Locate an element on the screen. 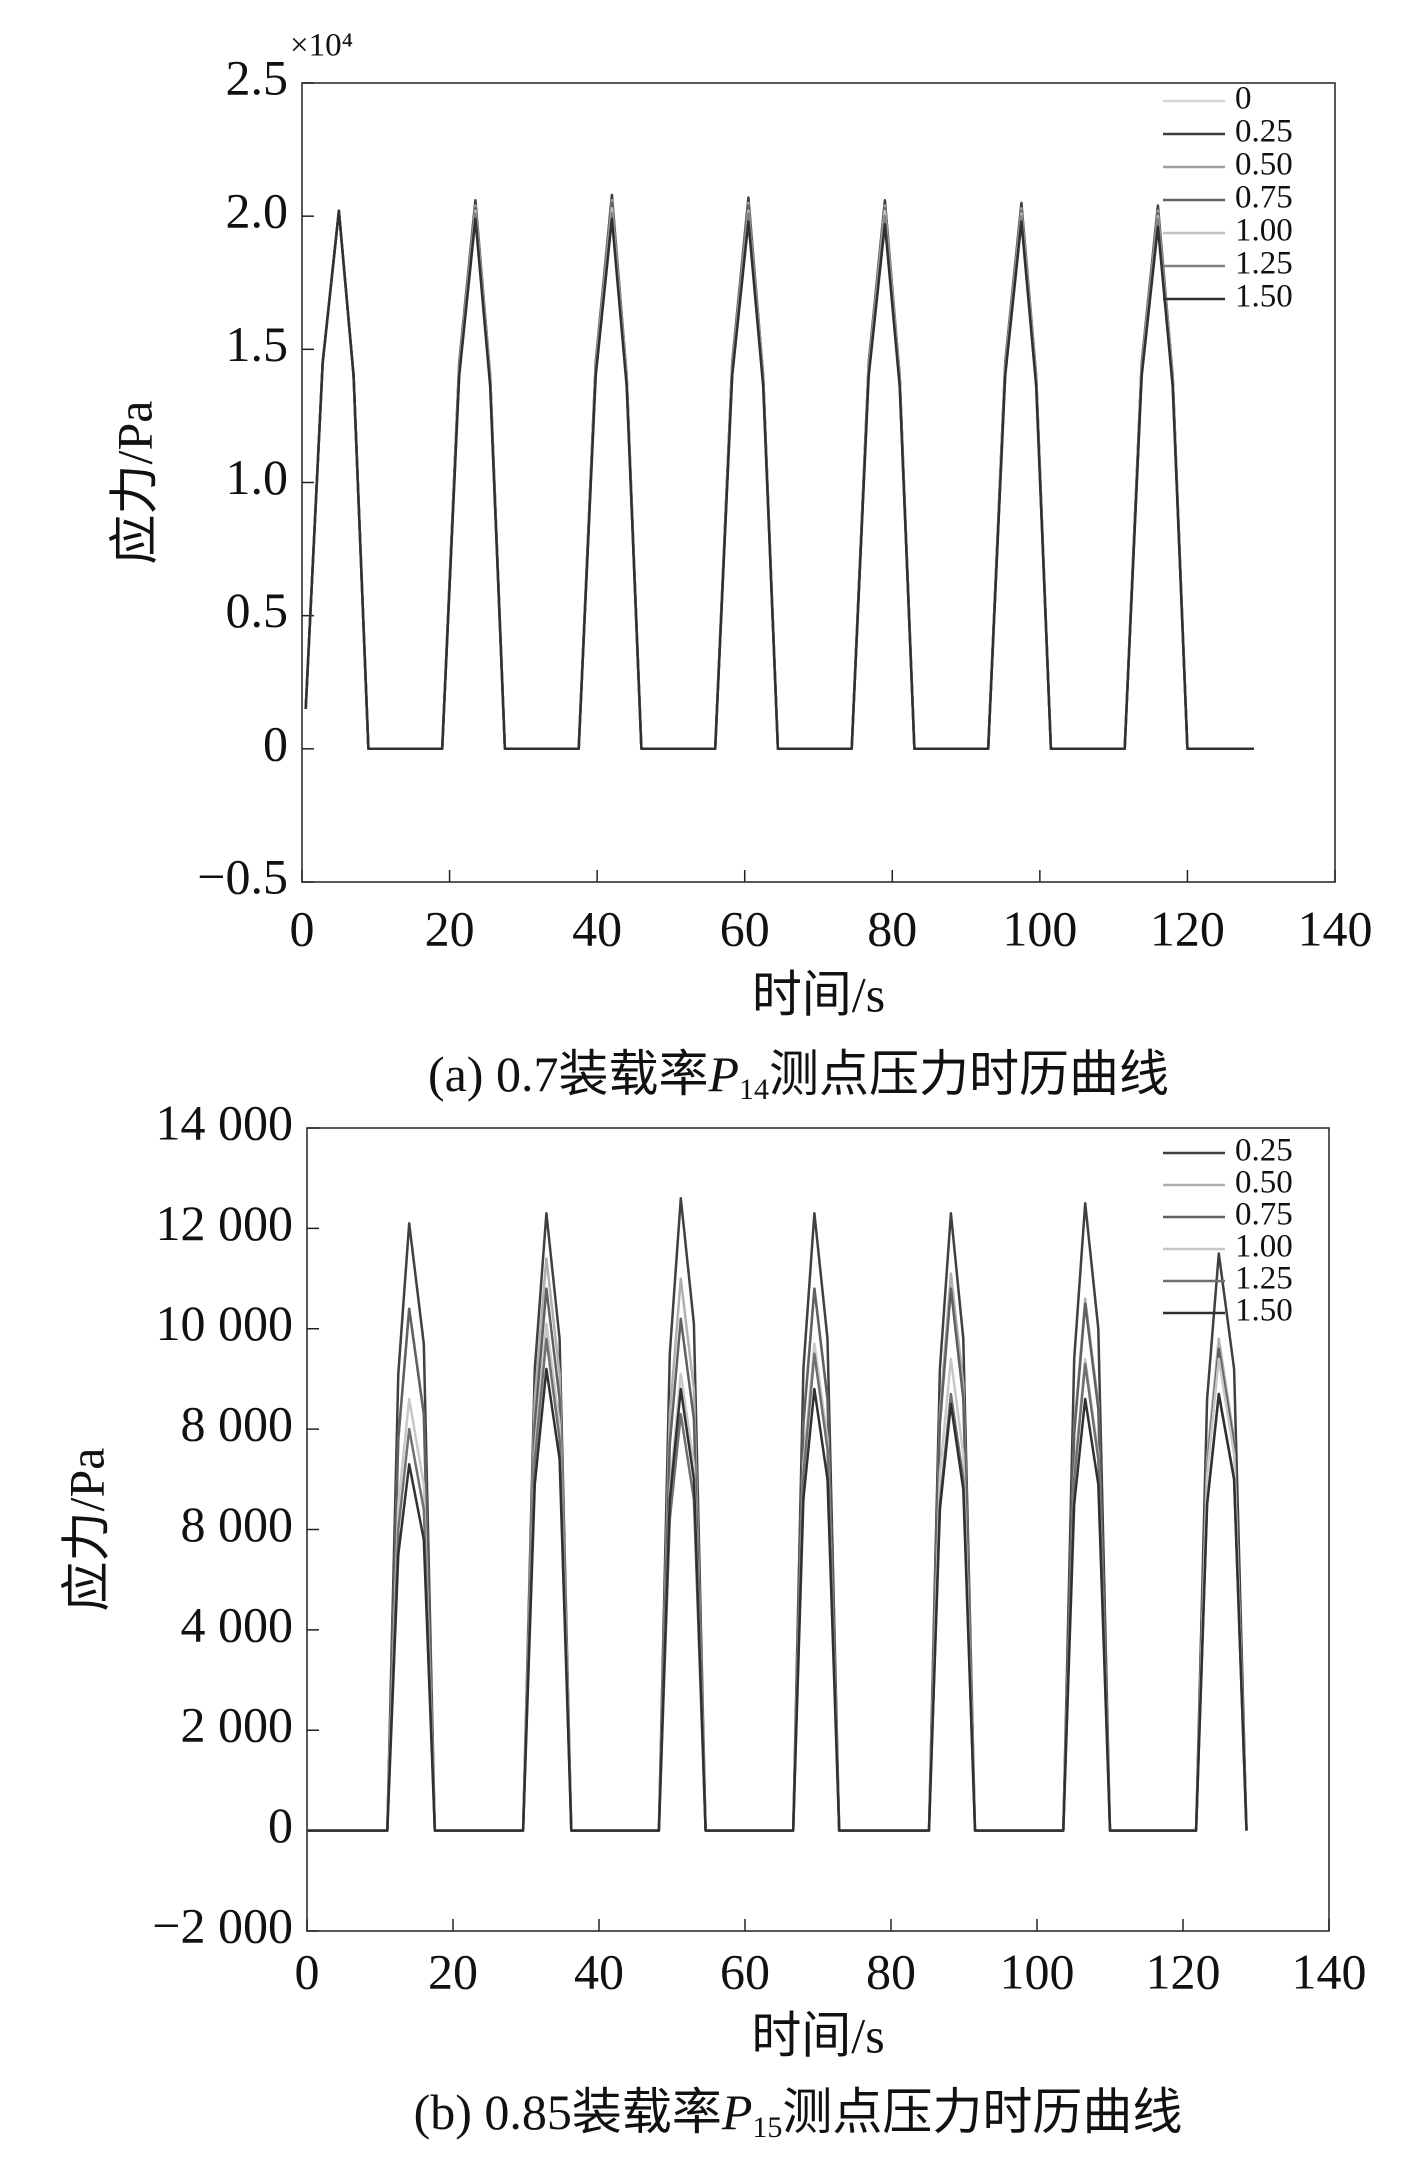 The height and width of the screenshot is (2159, 1417). caption-prefix: (b) 0.85装载率 is located at coordinates (568, 2112).